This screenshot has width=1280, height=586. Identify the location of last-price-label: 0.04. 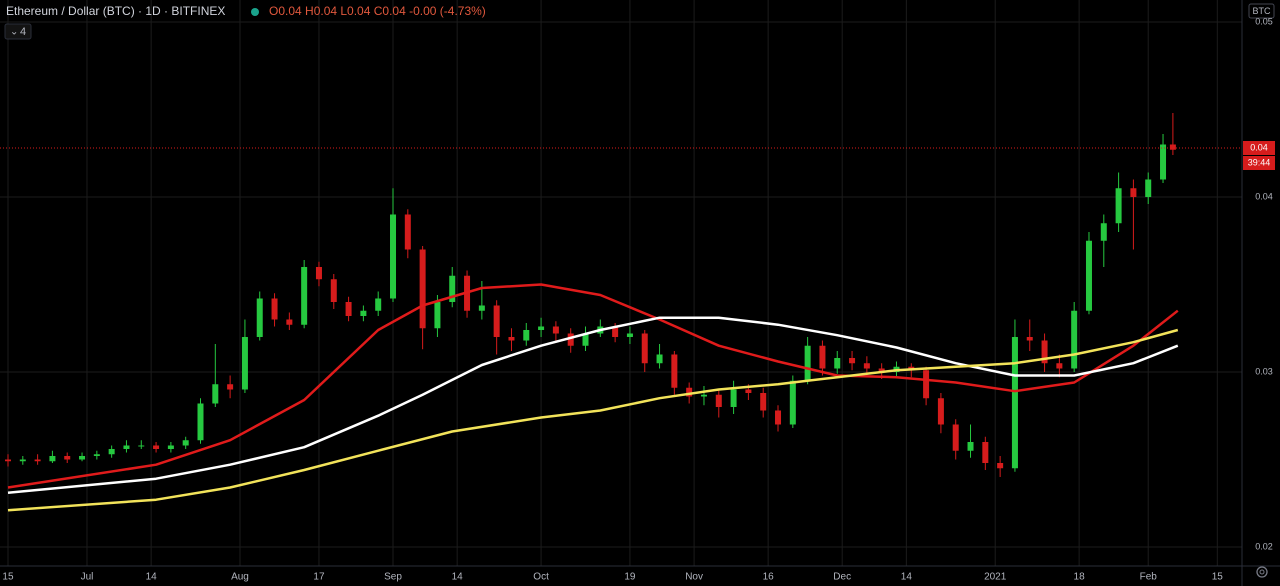
(1259, 147).